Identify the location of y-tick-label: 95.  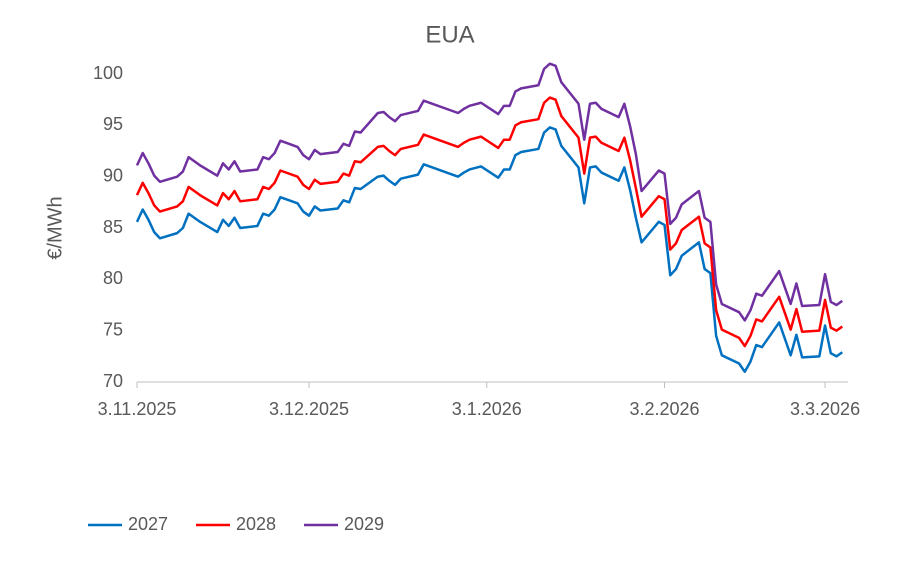
(113, 124).